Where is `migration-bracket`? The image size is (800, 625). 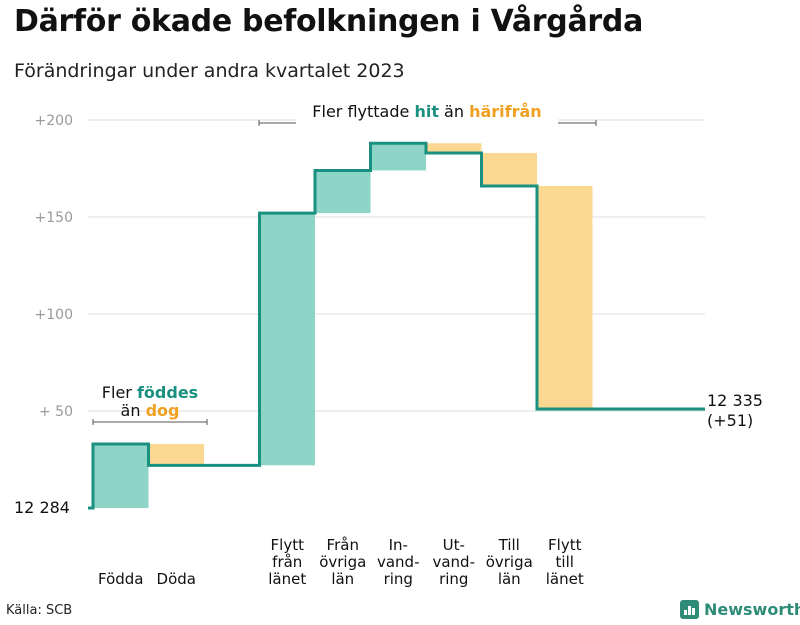 migration-bracket is located at coordinates (427, 123).